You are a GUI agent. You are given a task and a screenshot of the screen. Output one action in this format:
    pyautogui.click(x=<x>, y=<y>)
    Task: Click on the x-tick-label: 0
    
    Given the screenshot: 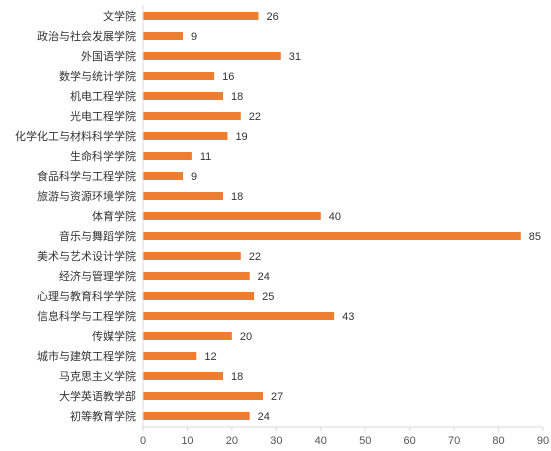 What is the action you would take?
    pyautogui.click(x=143, y=441)
    